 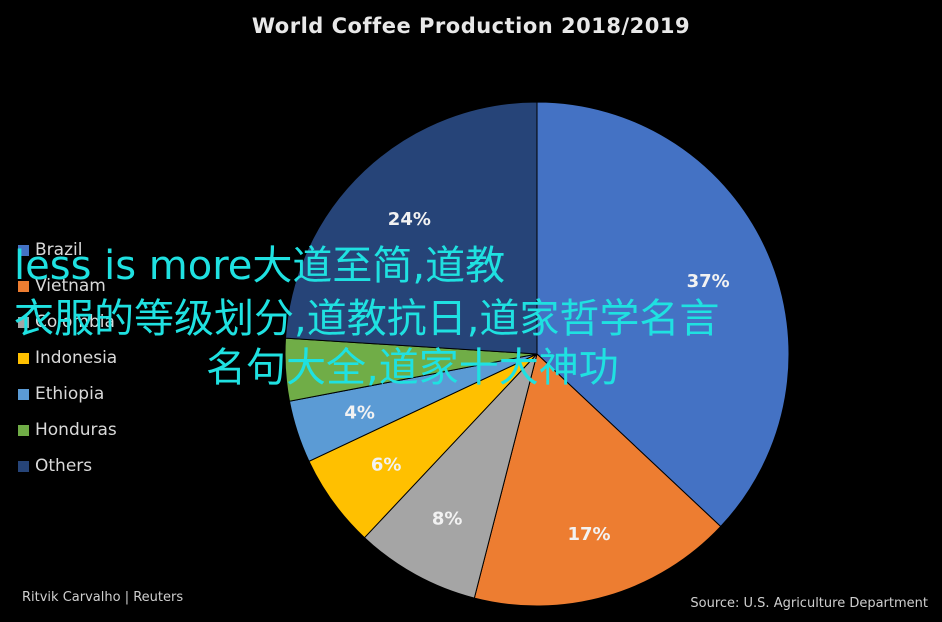 I want to click on legend-label: Vietnam, so click(x=70, y=286).